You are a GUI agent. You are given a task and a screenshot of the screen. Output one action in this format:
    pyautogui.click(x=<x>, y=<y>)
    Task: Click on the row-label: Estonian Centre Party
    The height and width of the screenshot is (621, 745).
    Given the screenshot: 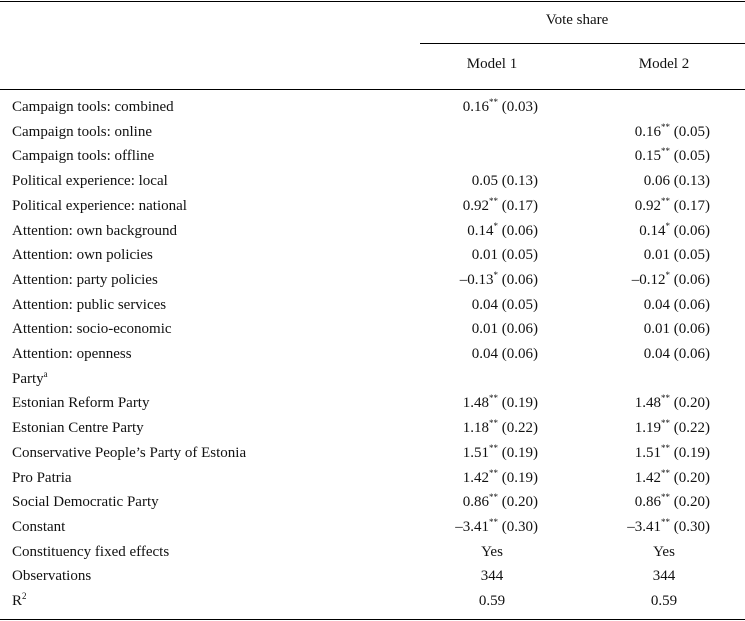 What is the action you would take?
    pyautogui.click(x=78, y=428)
    